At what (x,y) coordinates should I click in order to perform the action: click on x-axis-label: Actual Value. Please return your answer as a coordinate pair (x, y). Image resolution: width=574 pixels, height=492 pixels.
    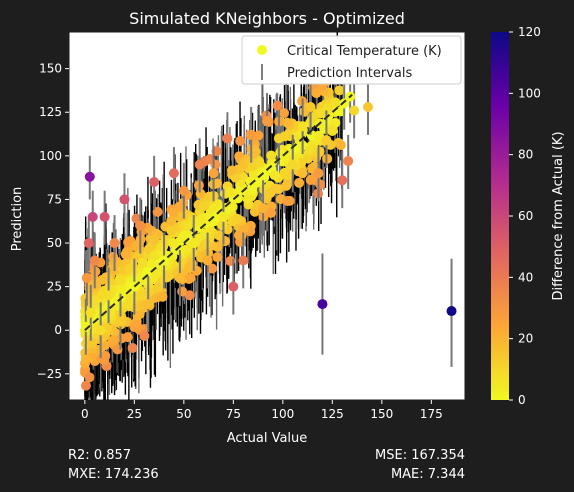
    Looking at the image, I should click on (267, 438).